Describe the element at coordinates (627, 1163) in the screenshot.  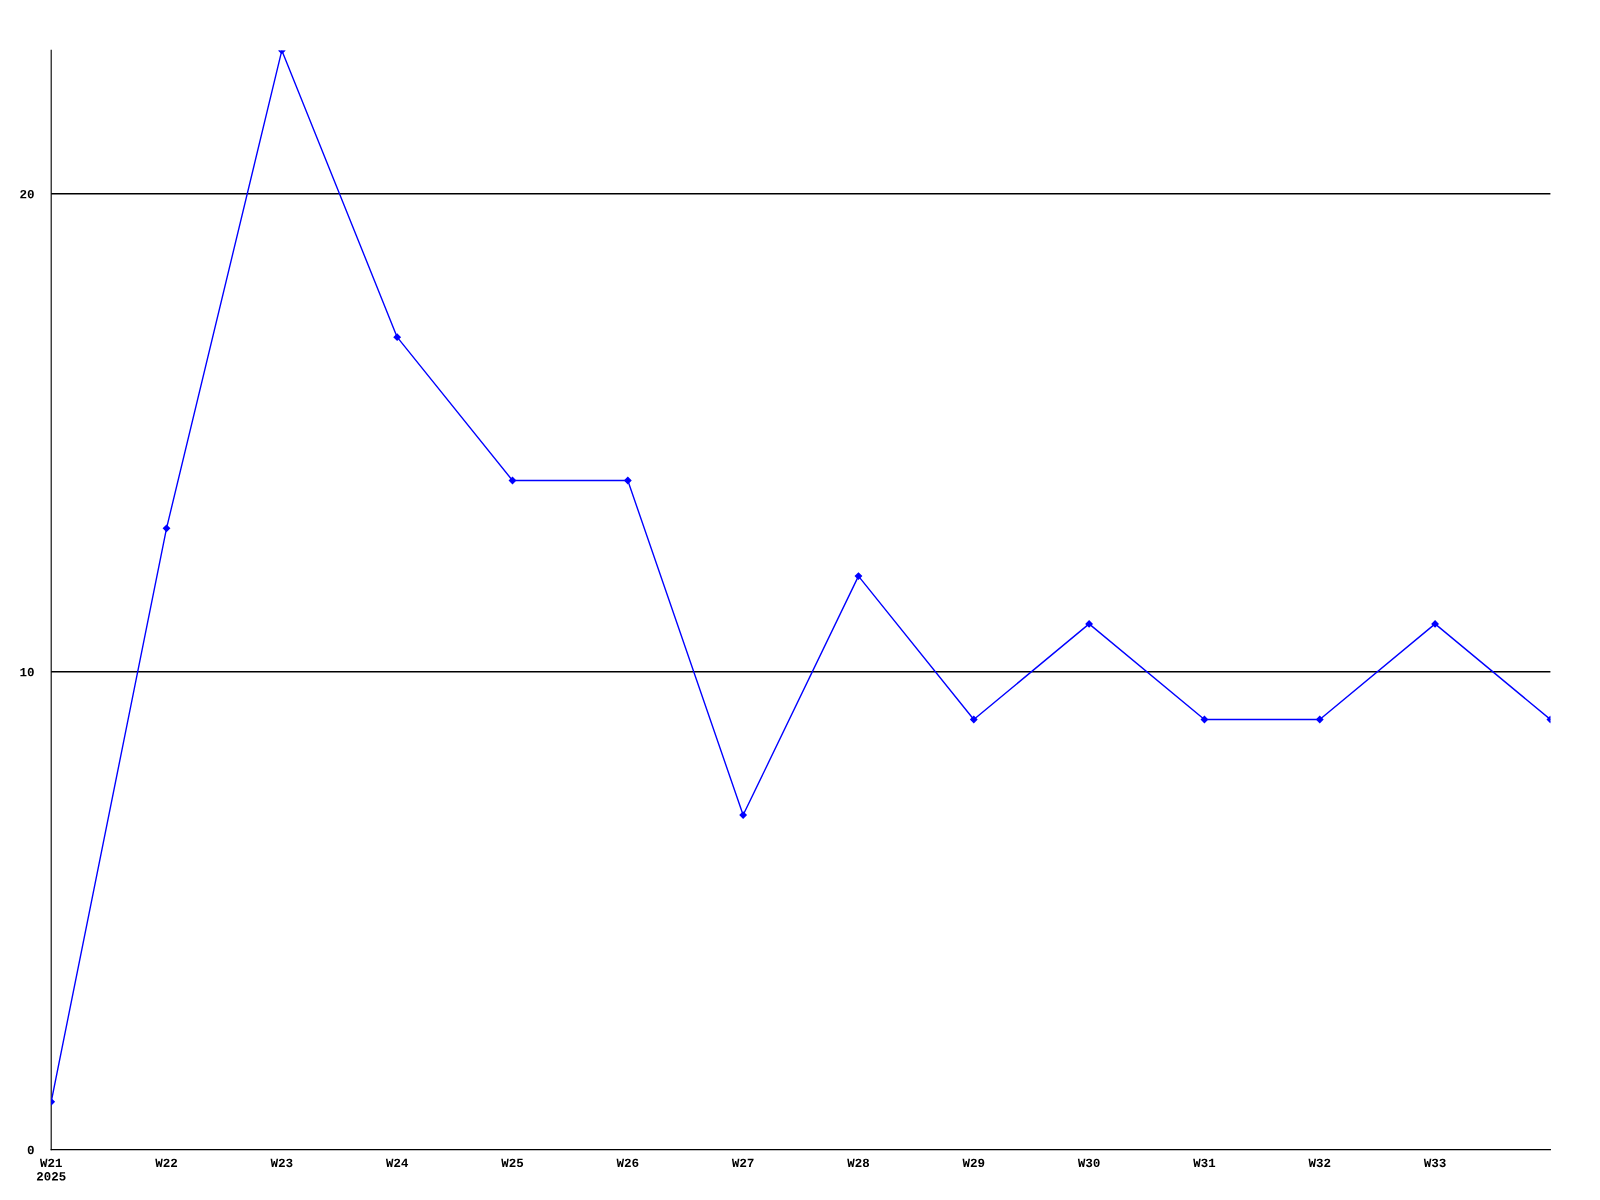
I see `x-tick-label: W26` at that location.